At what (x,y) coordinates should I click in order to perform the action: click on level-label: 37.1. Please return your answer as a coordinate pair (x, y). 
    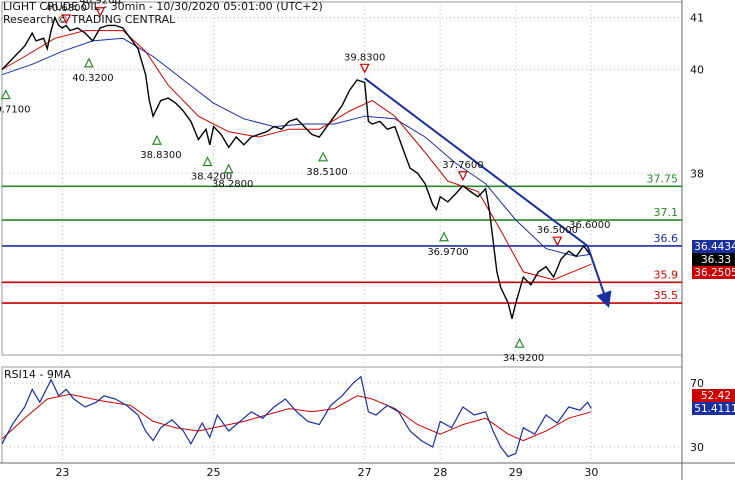
    Looking at the image, I should click on (666, 212).